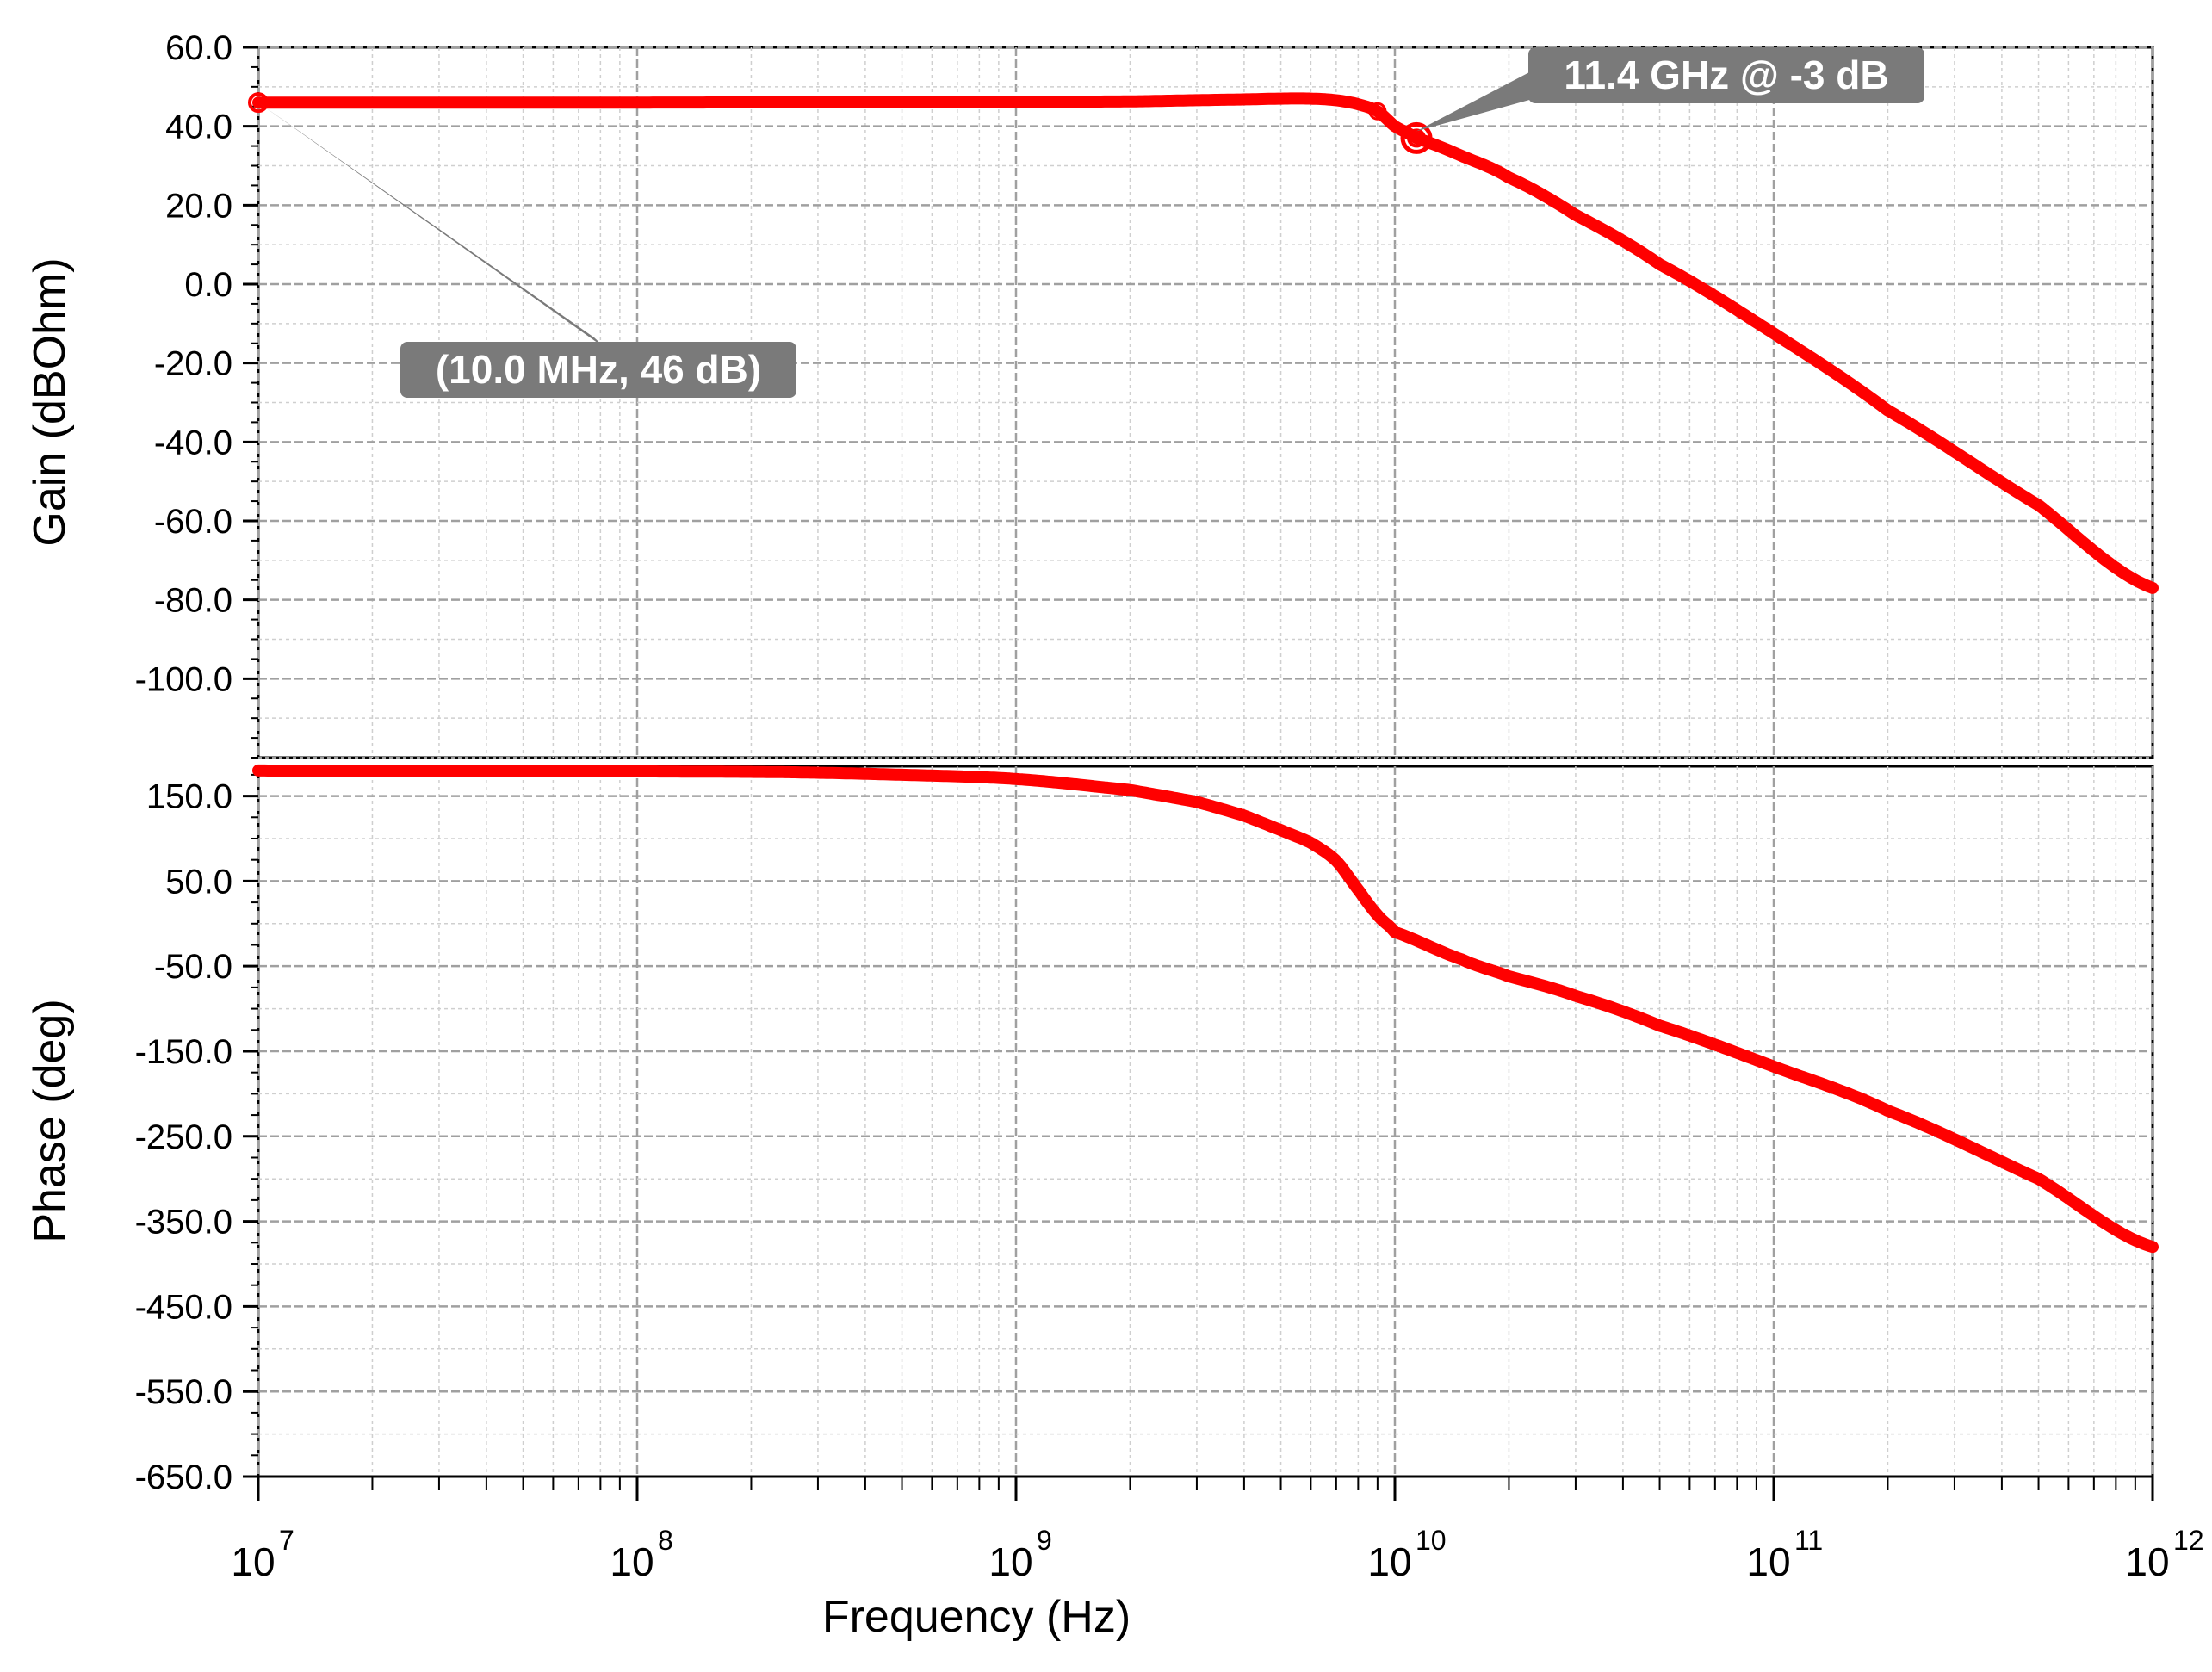 The image size is (2212, 1672). What do you see at coordinates (50, 401) in the screenshot?
I see `gain-y-axis-label: Gain (dBOhm)` at bounding box center [50, 401].